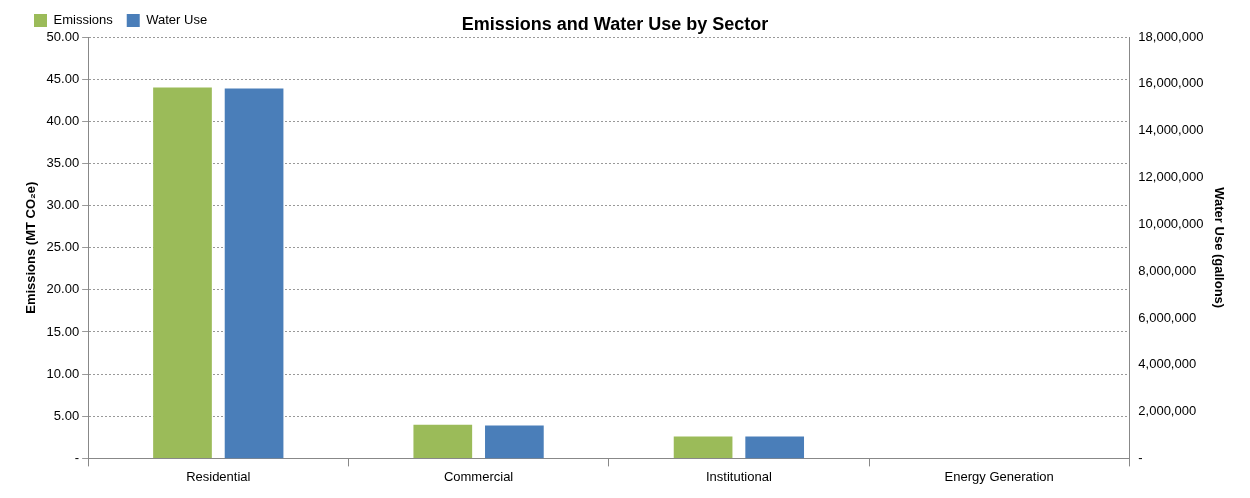 Image resolution: width=1250 pixels, height=498 pixels. I want to click on legend-label: Water Use, so click(177, 20).